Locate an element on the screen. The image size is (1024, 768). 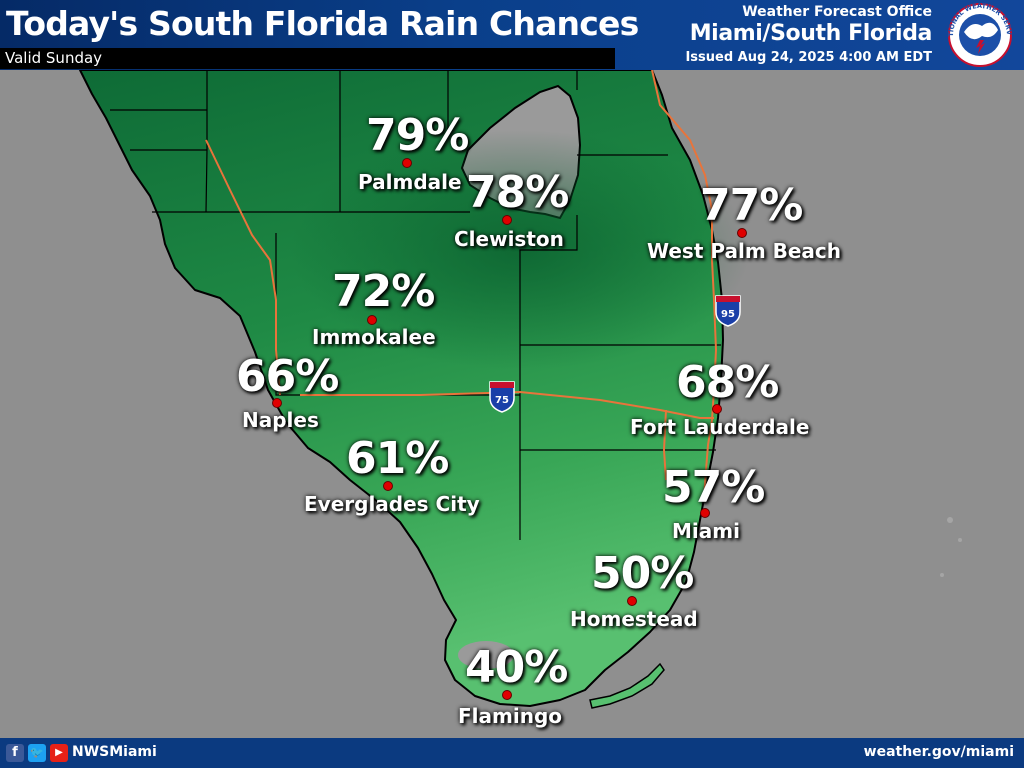
rain-chance-value: 66% is located at coordinates (287, 376).